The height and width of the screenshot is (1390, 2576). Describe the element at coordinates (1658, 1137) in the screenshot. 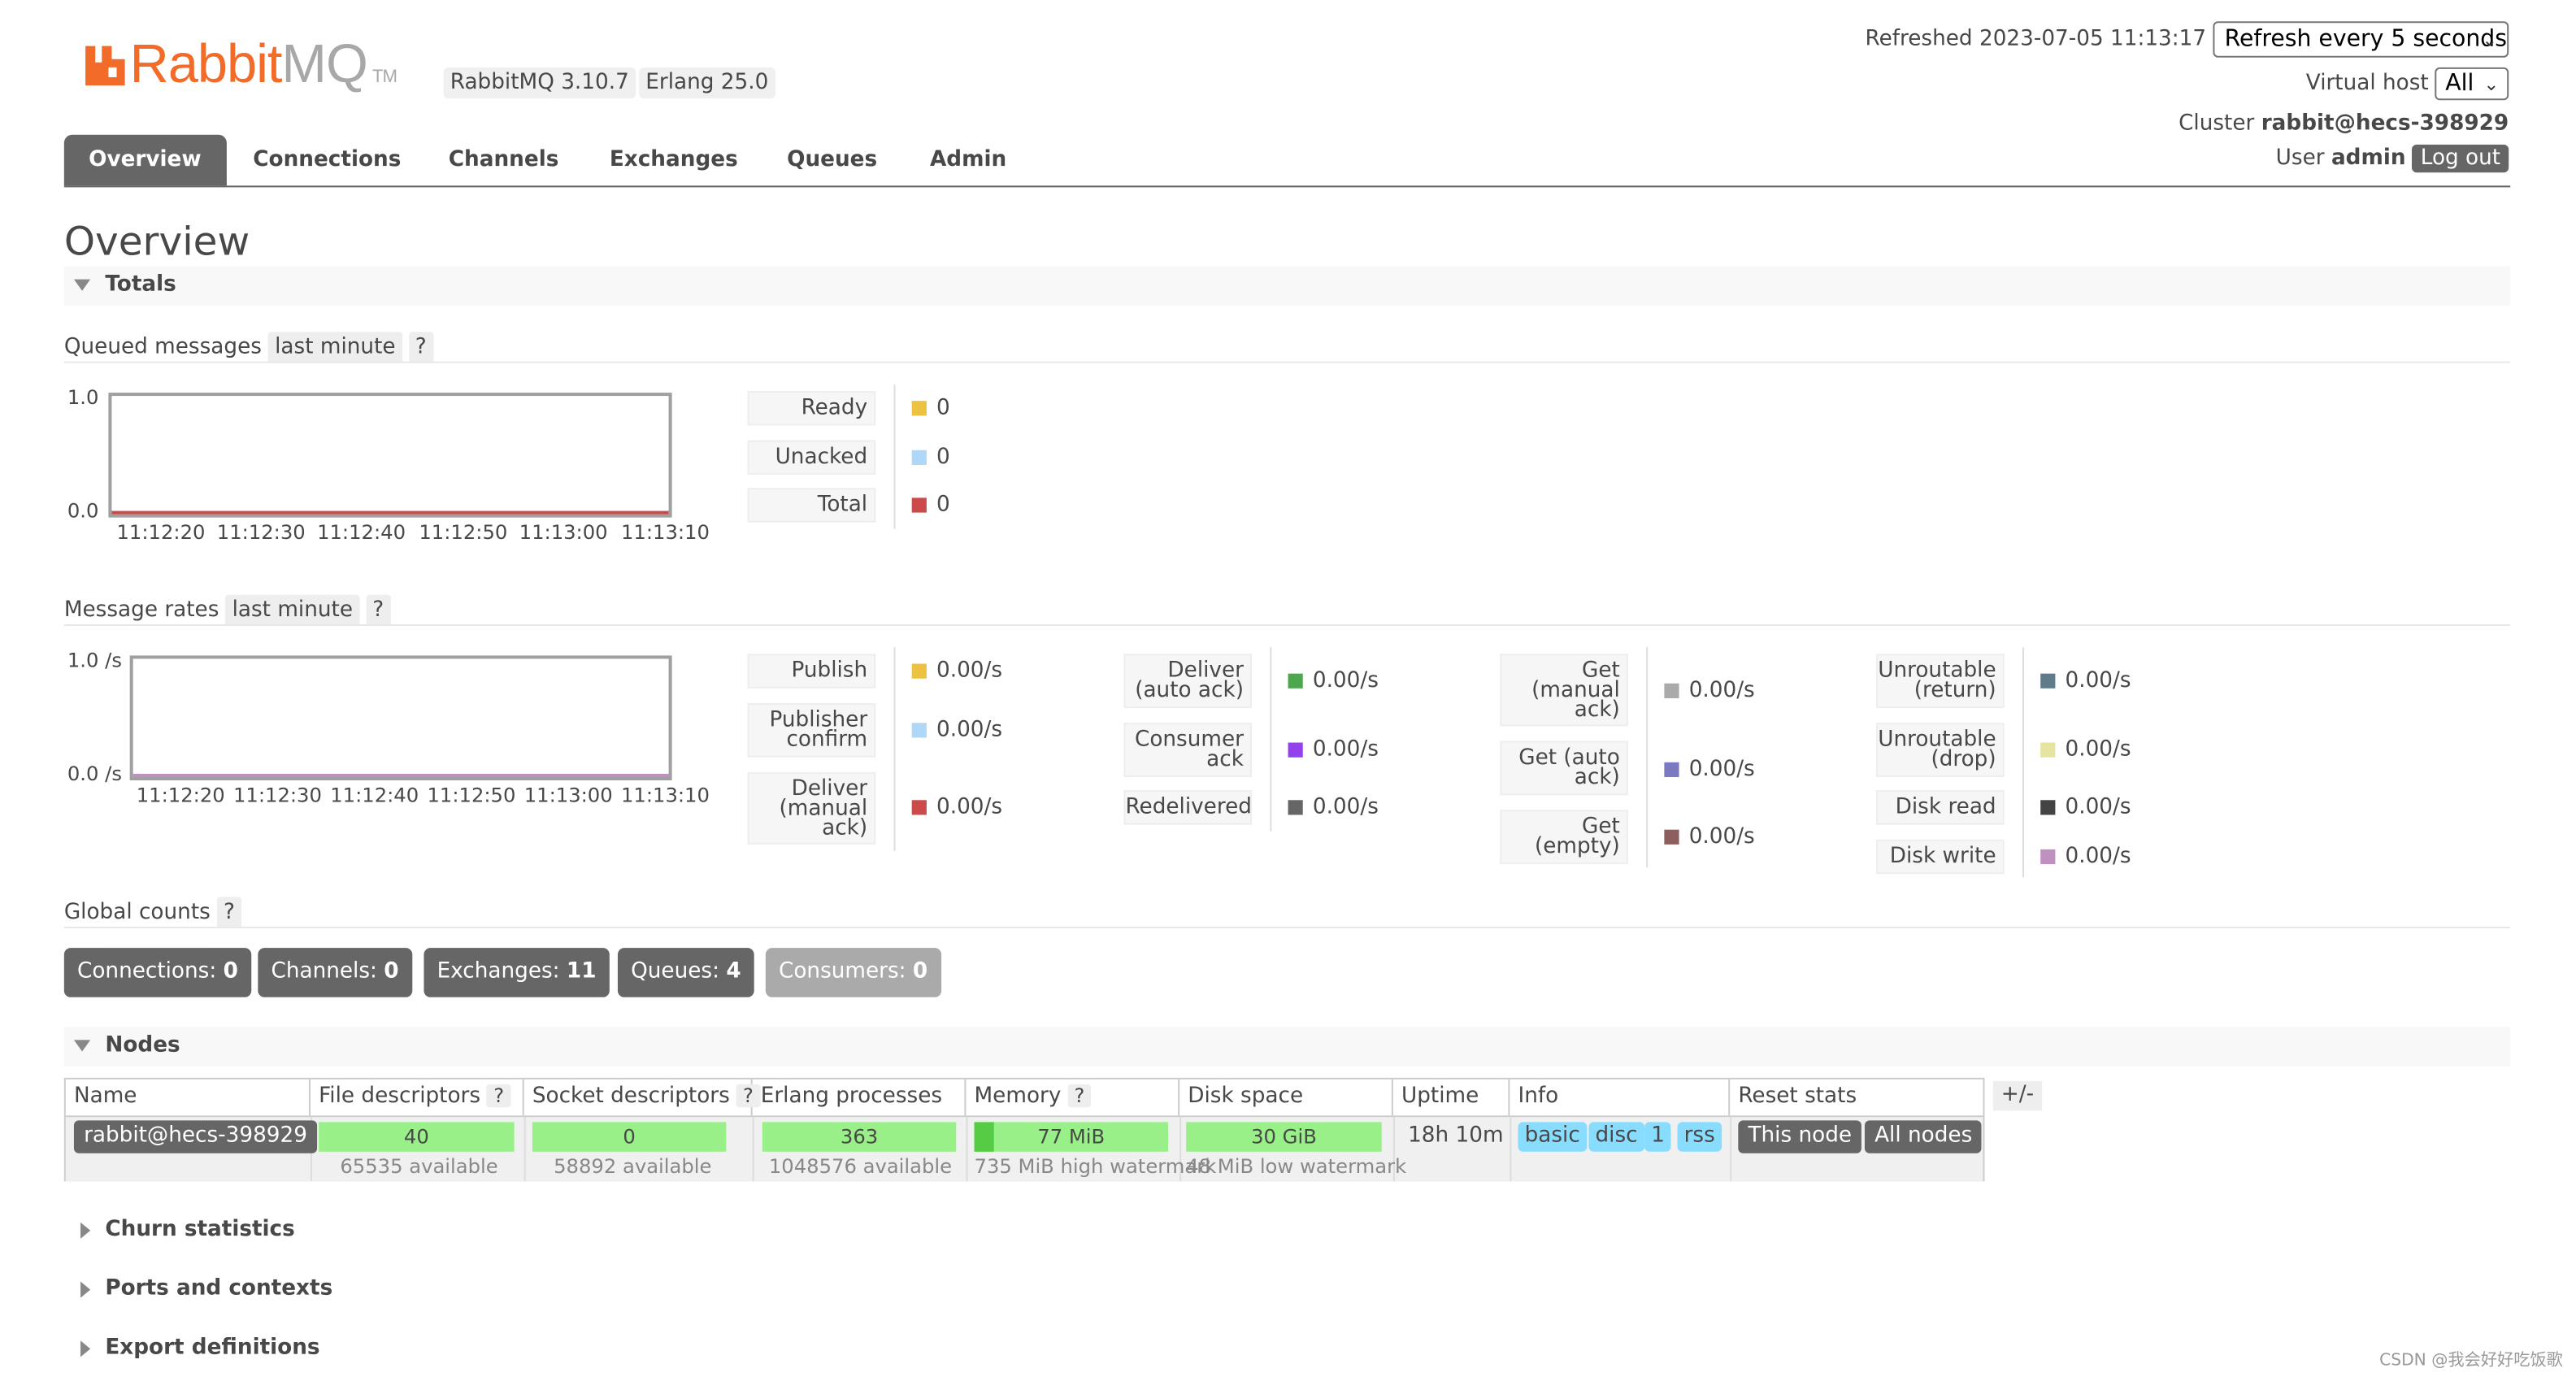

I see `info-badge-count: 1` at that location.